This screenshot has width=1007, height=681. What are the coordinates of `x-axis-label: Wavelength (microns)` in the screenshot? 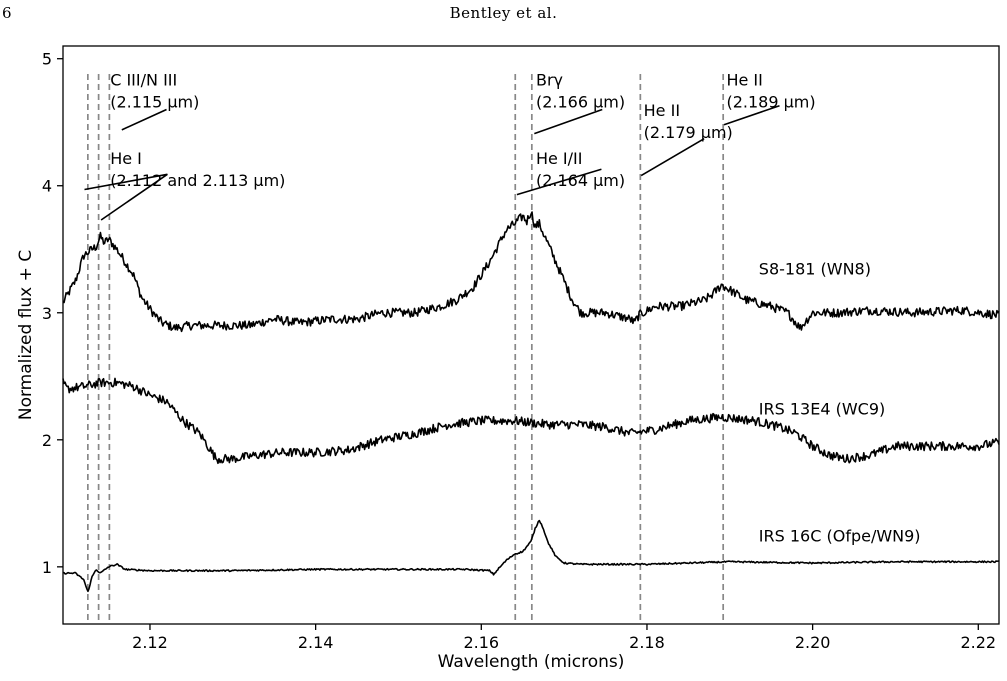 It's located at (531, 662).